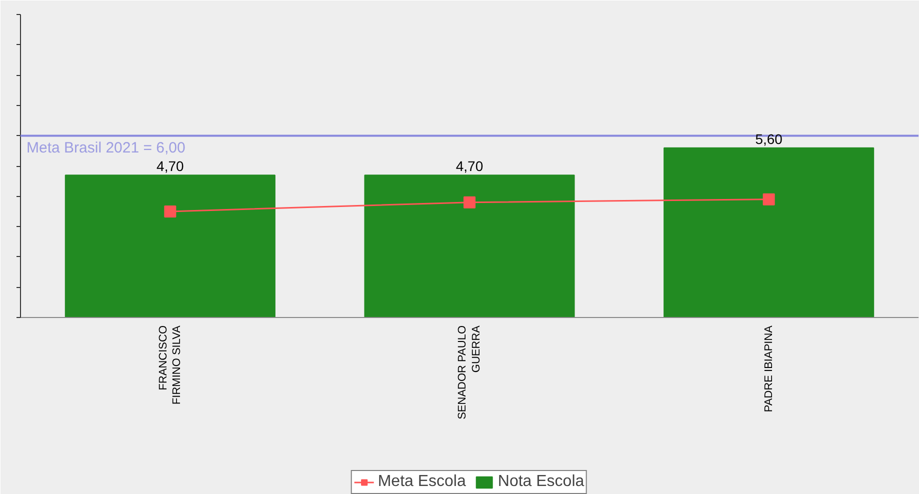 Image resolution: width=919 pixels, height=494 pixels. What do you see at coordinates (769, 138) in the screenshot?
I see `data-label: 5,60` at bounding box center [769, 138].